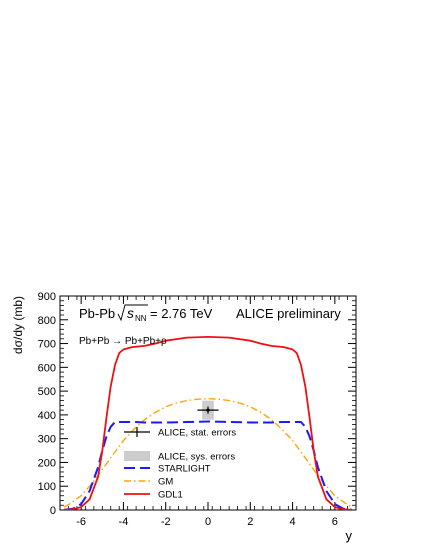 The width and height of the screenshot is (426, 557). I want to click on x-tick-label: 4, so click(293, 522).